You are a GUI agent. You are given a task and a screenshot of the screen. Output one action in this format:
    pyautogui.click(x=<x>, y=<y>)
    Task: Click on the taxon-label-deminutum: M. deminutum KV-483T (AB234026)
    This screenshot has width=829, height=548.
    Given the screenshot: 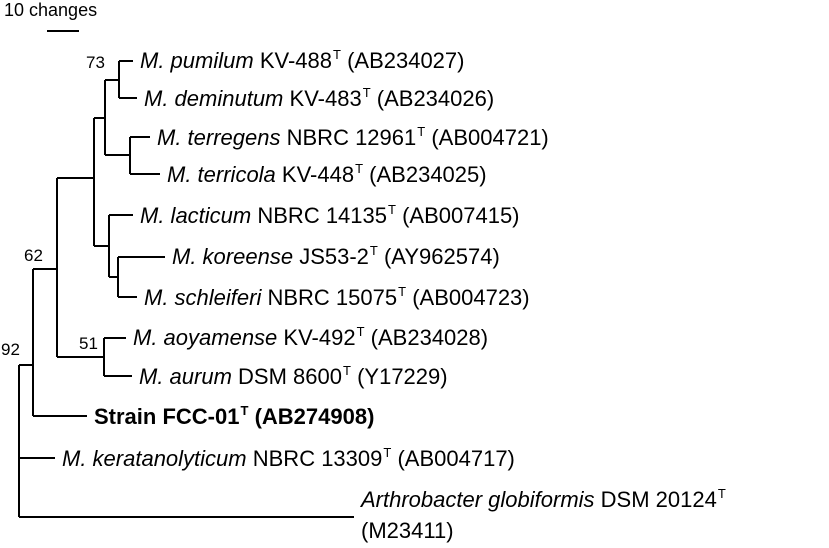 What is the action you would take?
    pyautogui.click(x=319, y=99)
    